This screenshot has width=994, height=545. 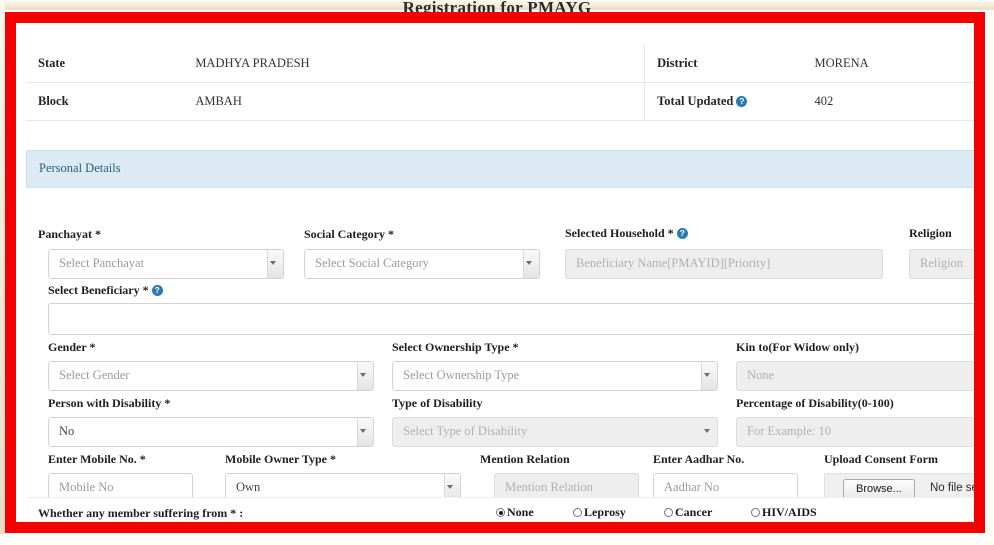 What do you see at coordinates (525, 459) in the screenshot?
I see `label-mention-relation: Mention Relation` at bounding box center [525, 459].